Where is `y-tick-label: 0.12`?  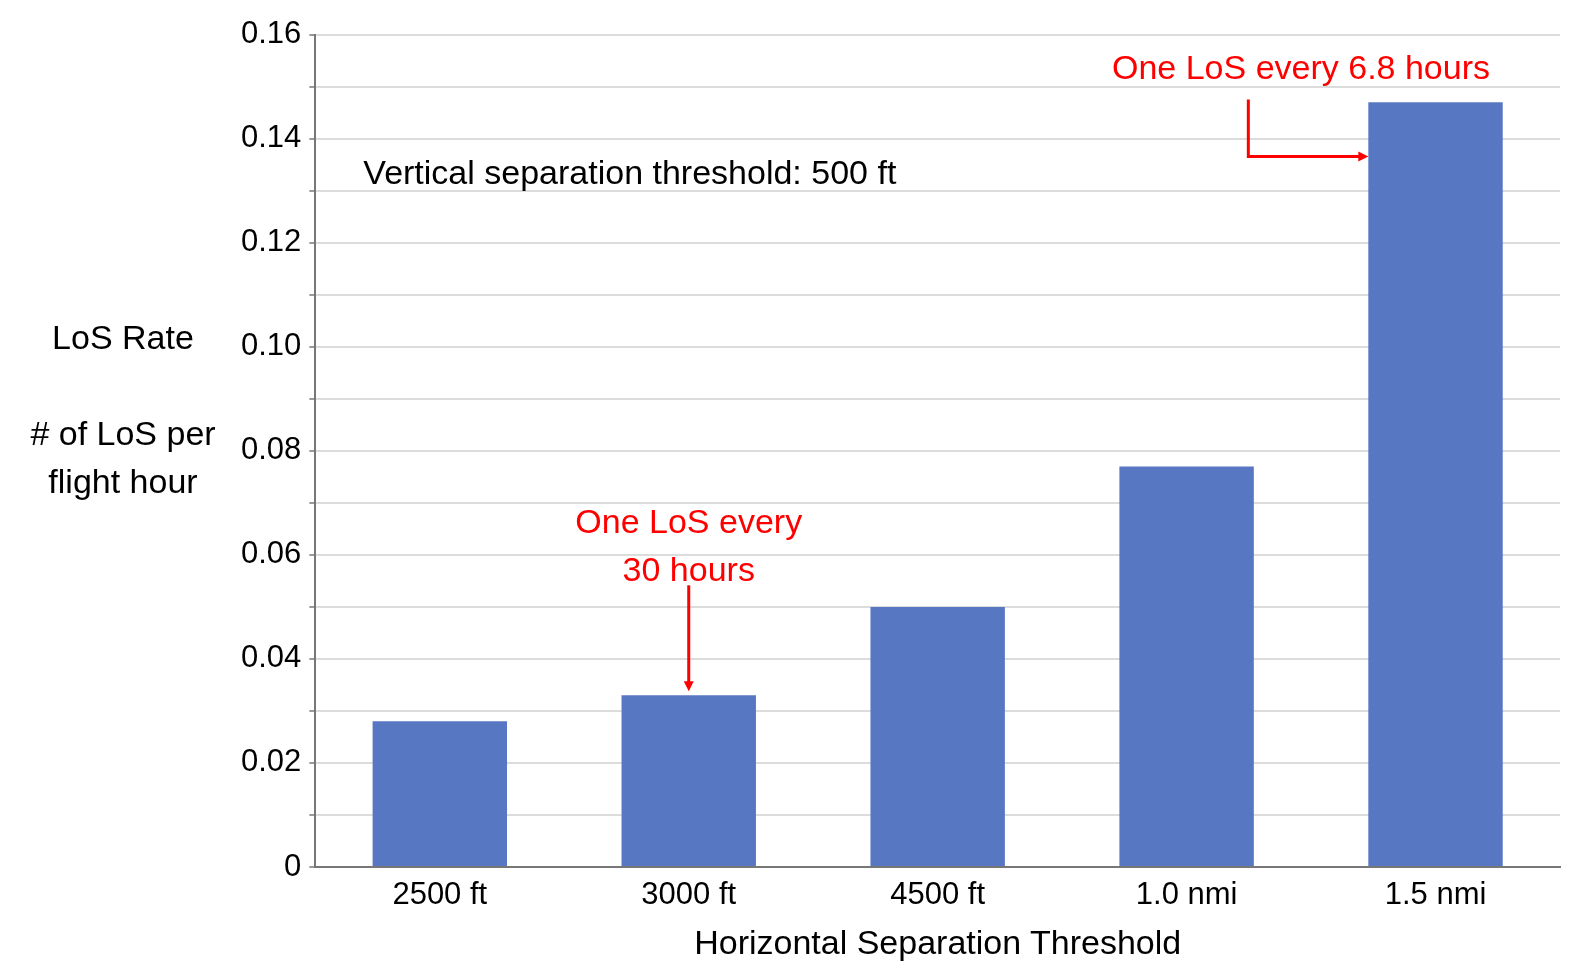 y-tick-label: 0.12 is located at coordinates (271, 241).